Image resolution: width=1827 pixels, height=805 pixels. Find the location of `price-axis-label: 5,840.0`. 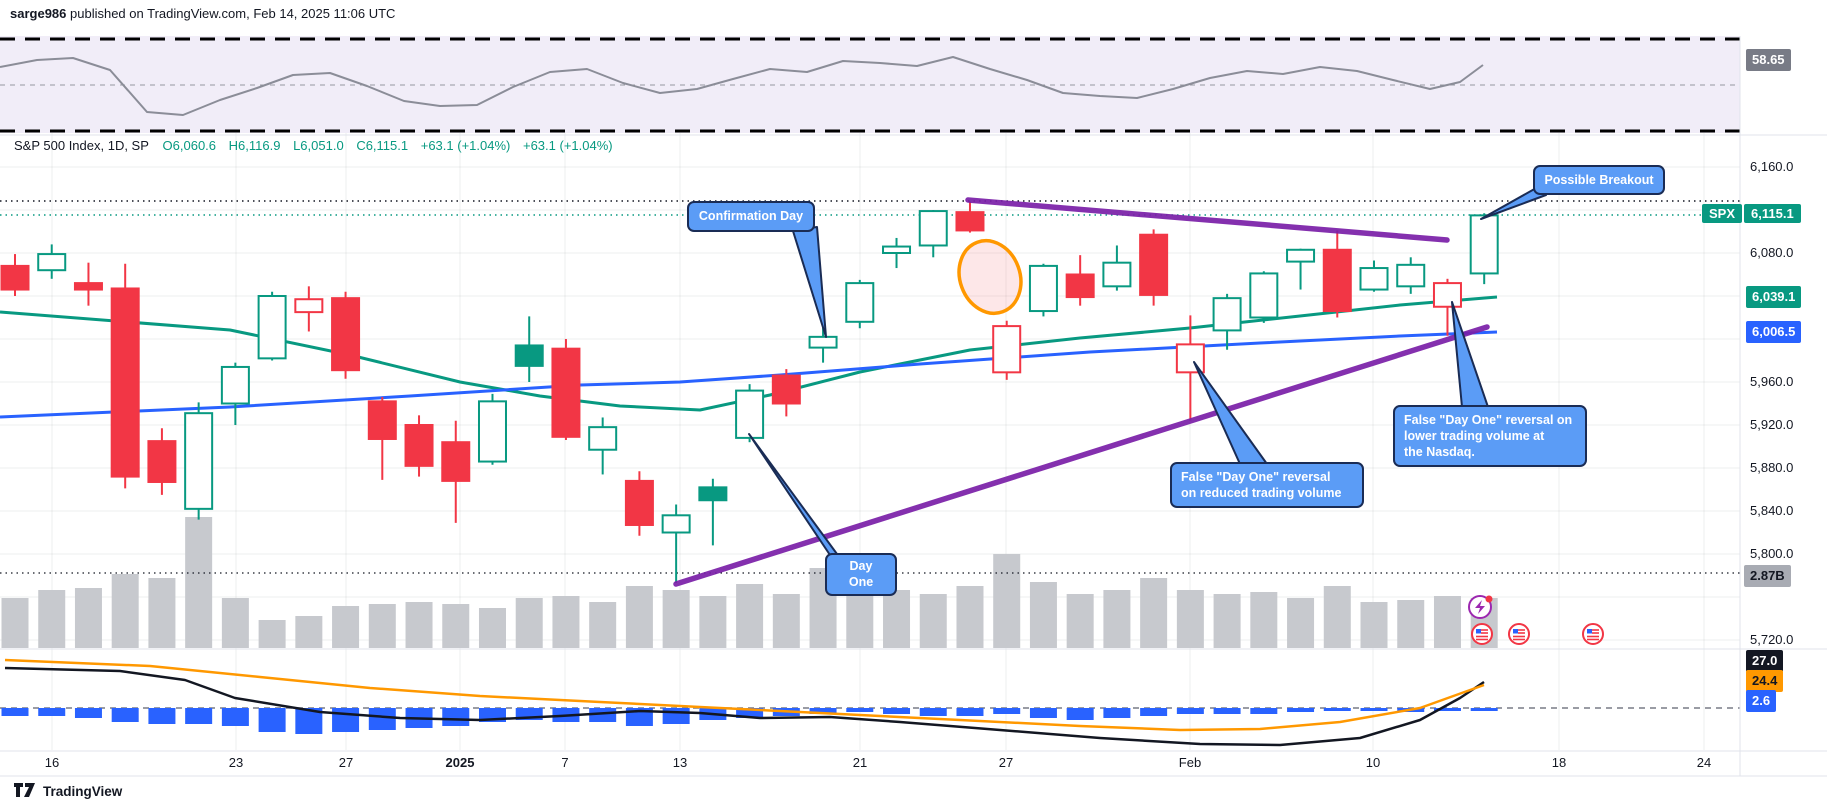

price-axis-label: 5,840.0 is located at coordinates (1772, 510).